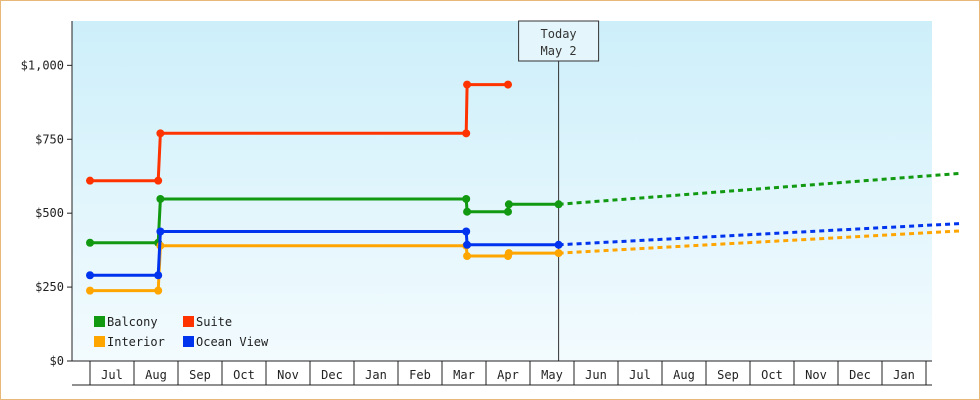 The height and width of the screenshot is (400, 980). Describe the element at coordinates (42, 65) in the screenshot. I see `y-tick-label: $1,000` at that location.